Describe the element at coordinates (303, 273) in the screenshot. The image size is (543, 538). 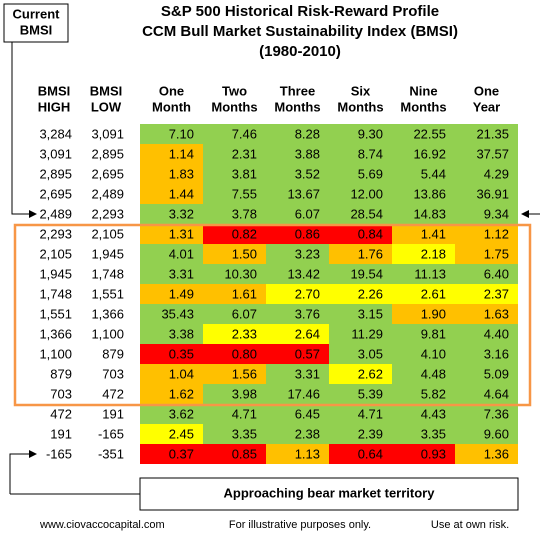
I see `cell-value: 13.42` at that location.